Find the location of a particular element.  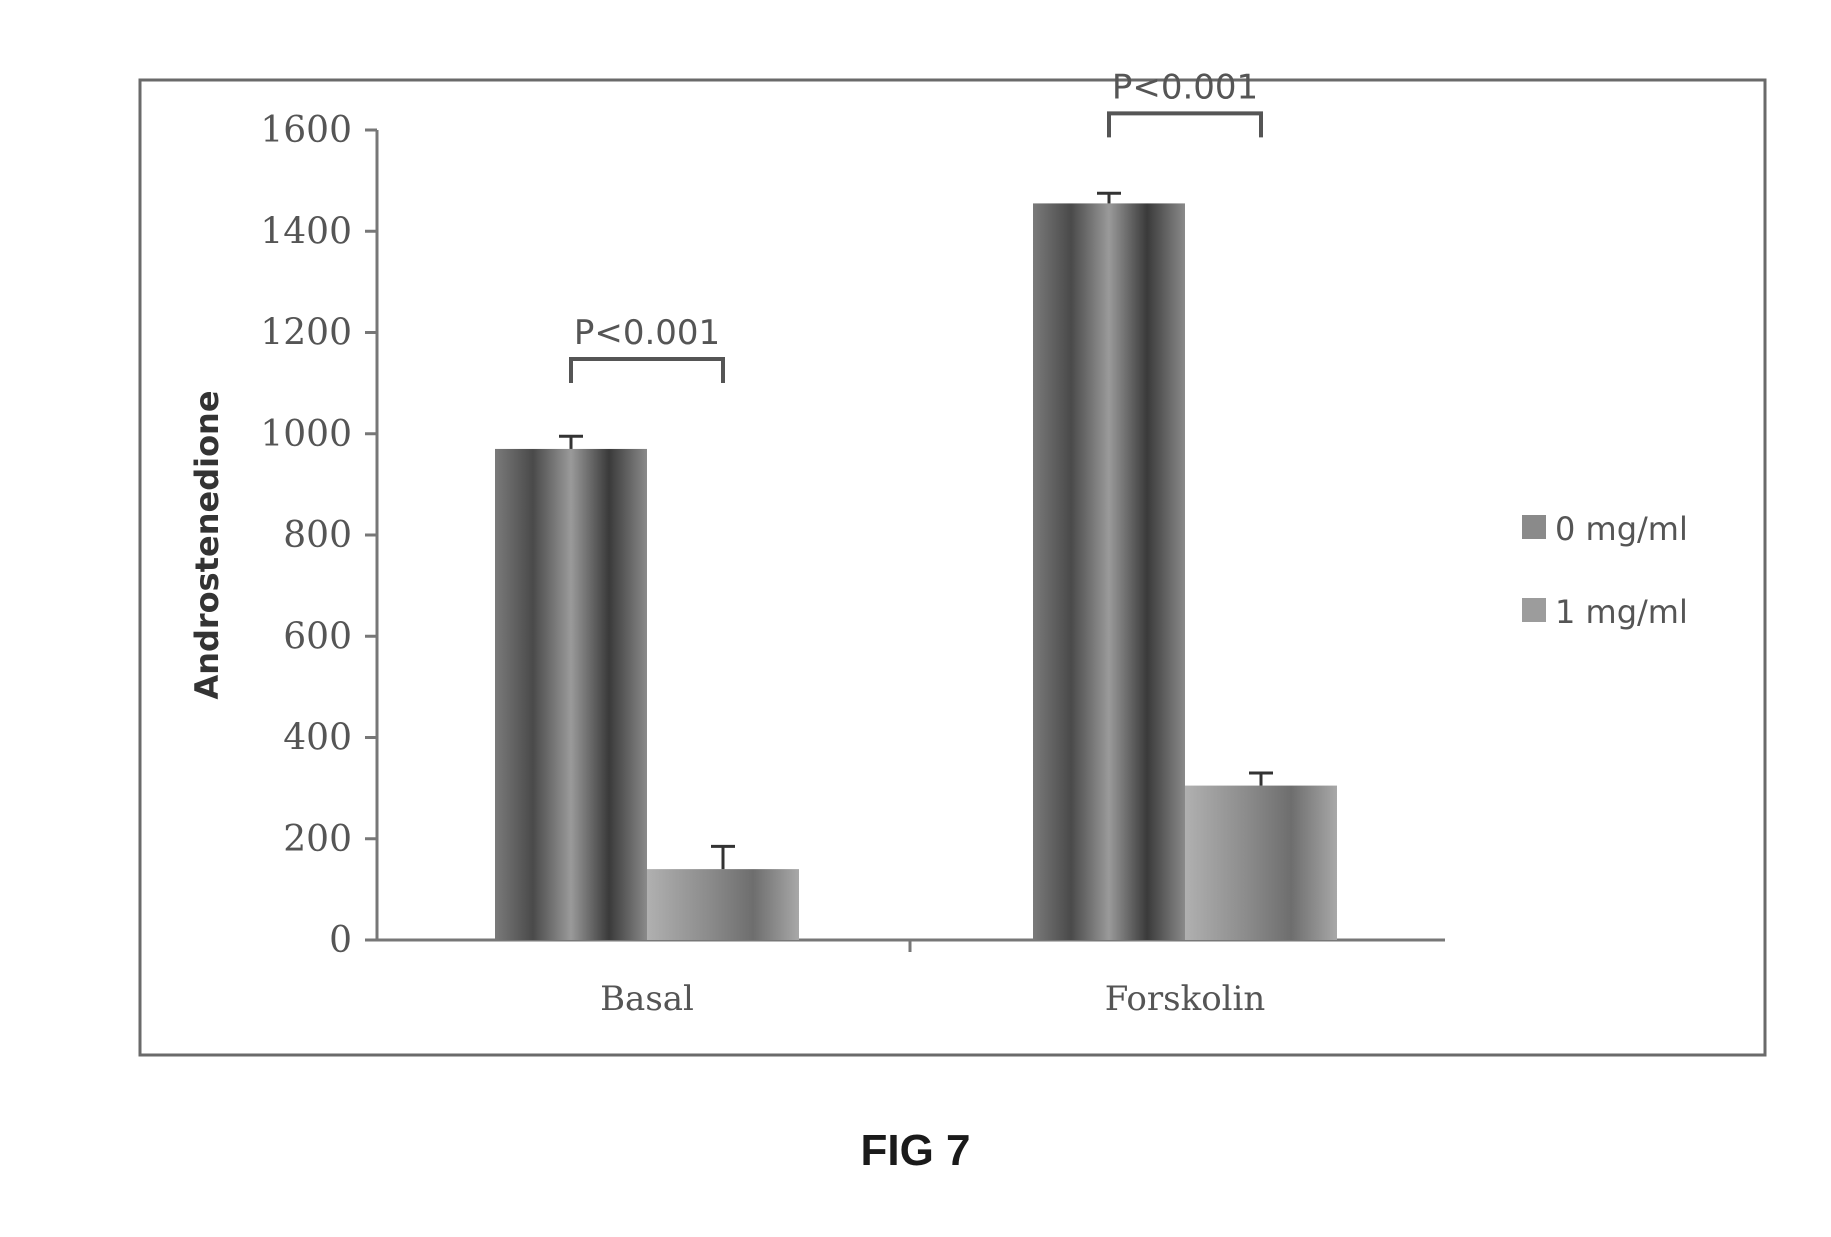

y-tick-label-400: 400 is located at coordinates (317, 738).